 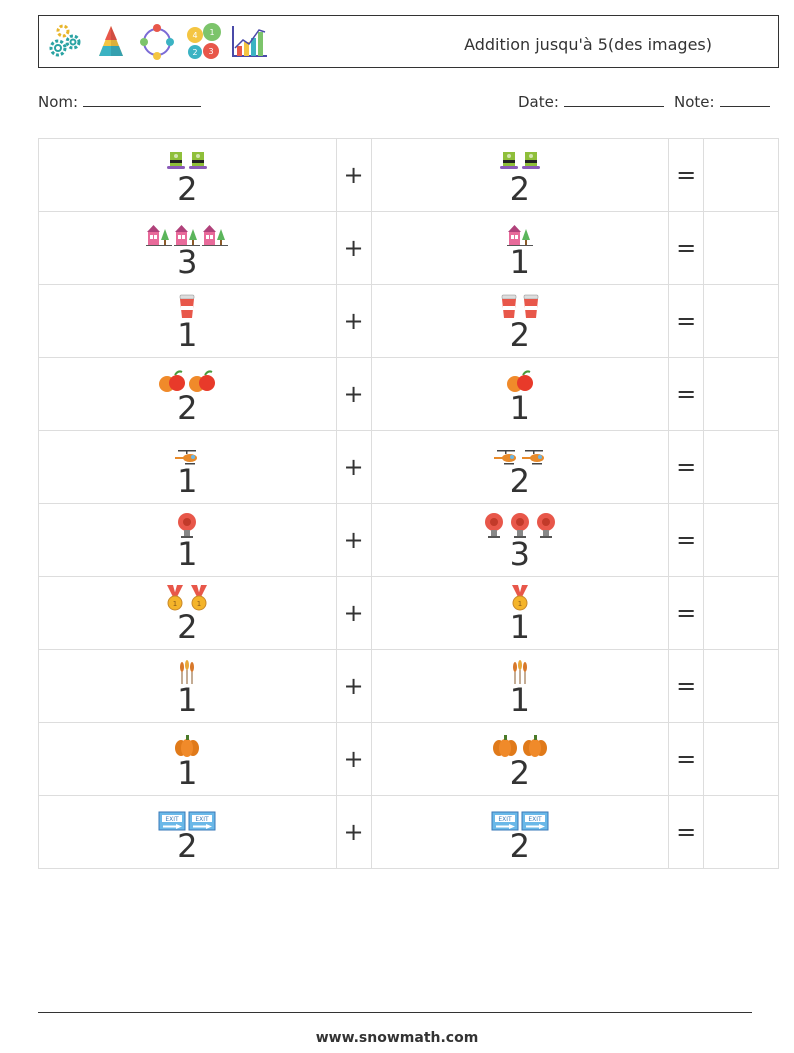 What do you see at coordinates (744, 100) in the screenshot?
I see `score-blank` at bounding box center [744, 100].